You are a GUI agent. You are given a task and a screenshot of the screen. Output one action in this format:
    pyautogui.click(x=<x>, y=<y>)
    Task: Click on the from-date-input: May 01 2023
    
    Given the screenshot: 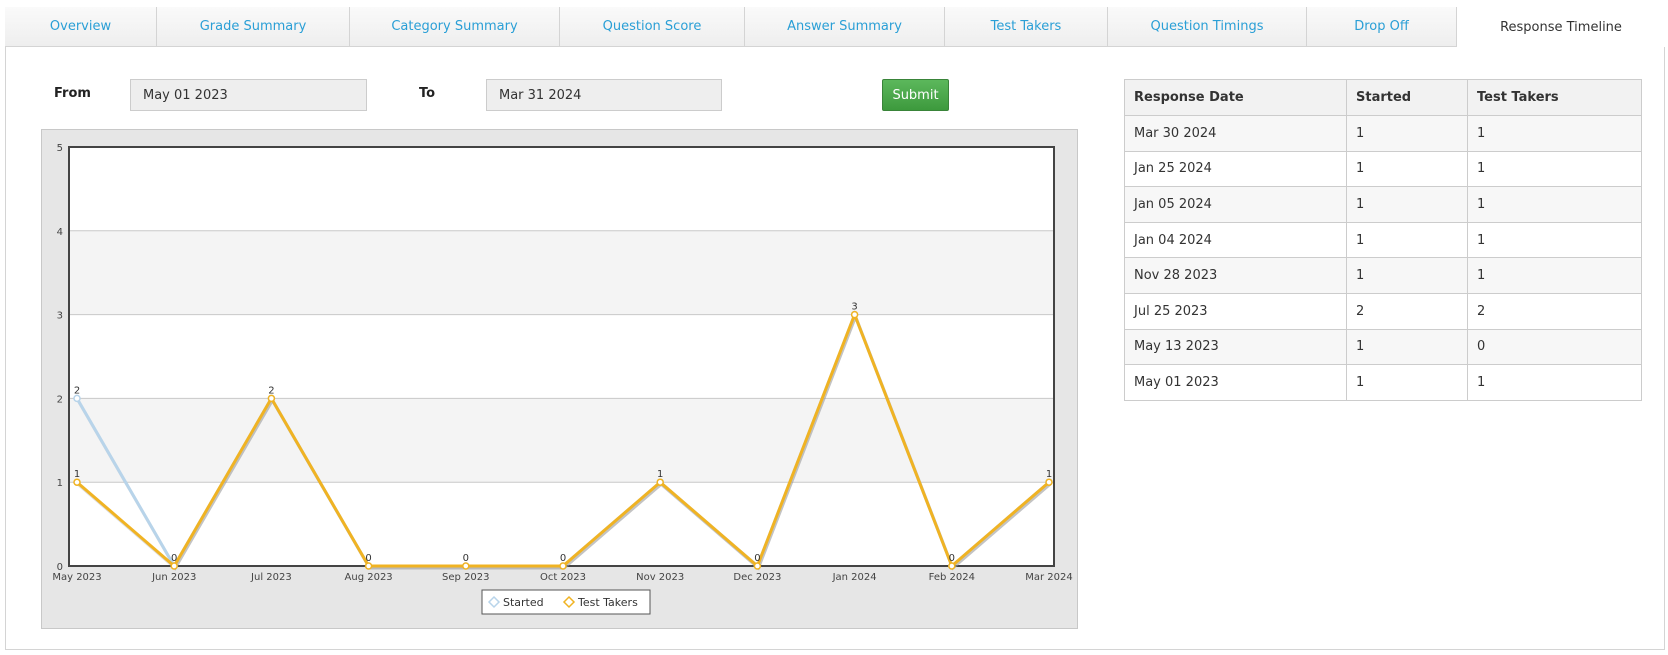 What is the action you would take?
    pyautogui.click(x=248, y=95)
    